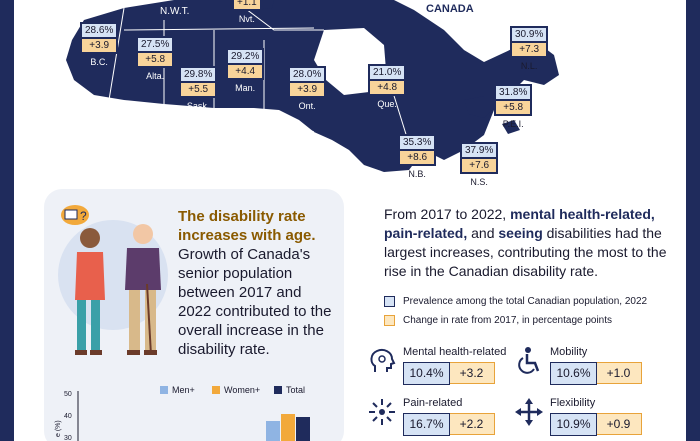 This screenshot has height=441, width=700. What do you see at coordinates (529, 360) in the screenshot?
I see `wheelchair-icon` at bounding box center [529, 360].